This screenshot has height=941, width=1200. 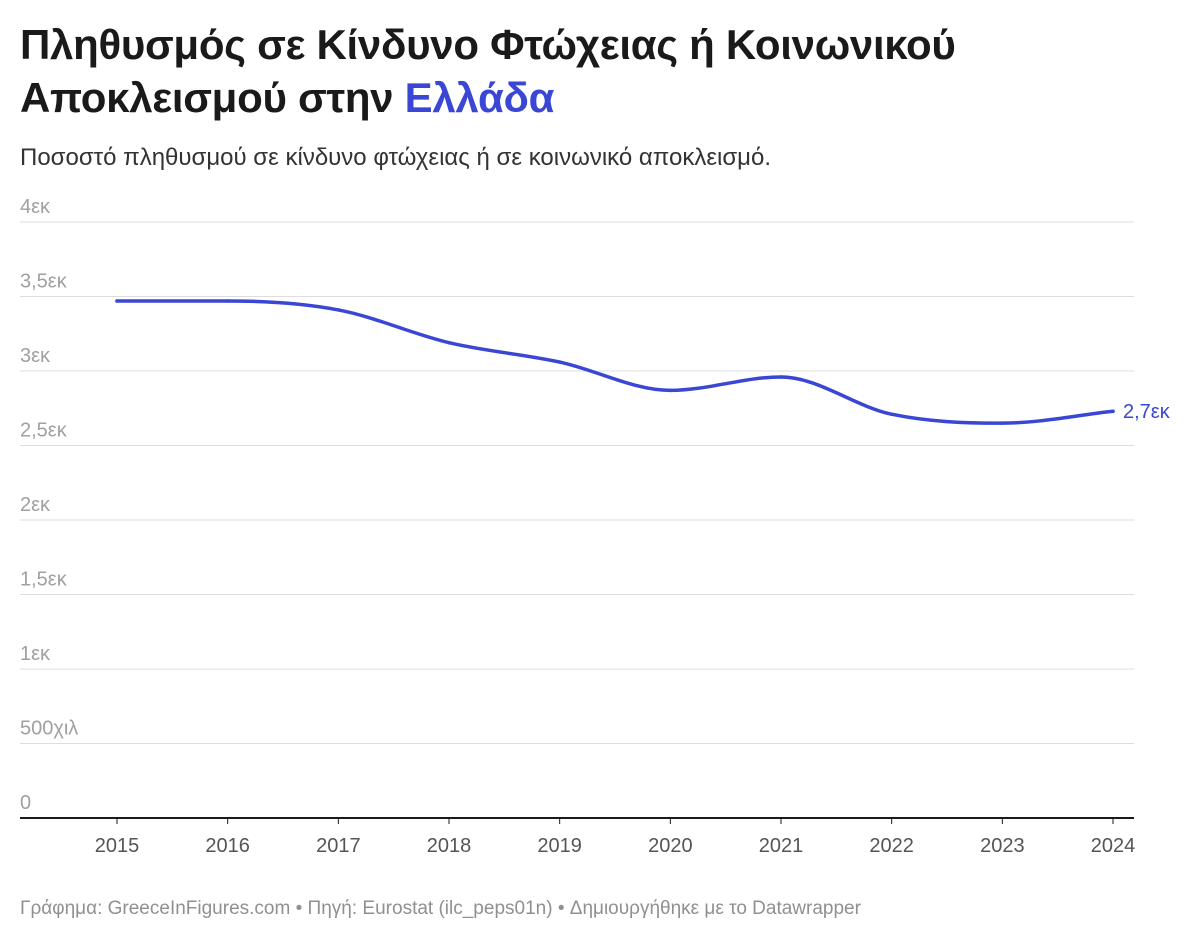 What do you see at coordinates (227, 846) in the screenshot?
I see `x-tick-label: 2016` at bounding box center [227, 846].